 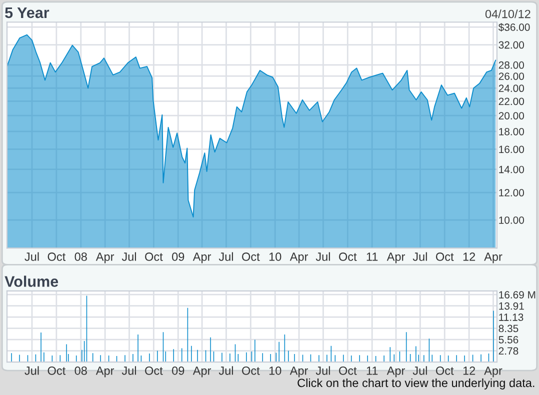 What do you see at coordinates (511, 102) in the screenshot?
I see `y-tick-label: 22.00` at bounding box center [511, 102].